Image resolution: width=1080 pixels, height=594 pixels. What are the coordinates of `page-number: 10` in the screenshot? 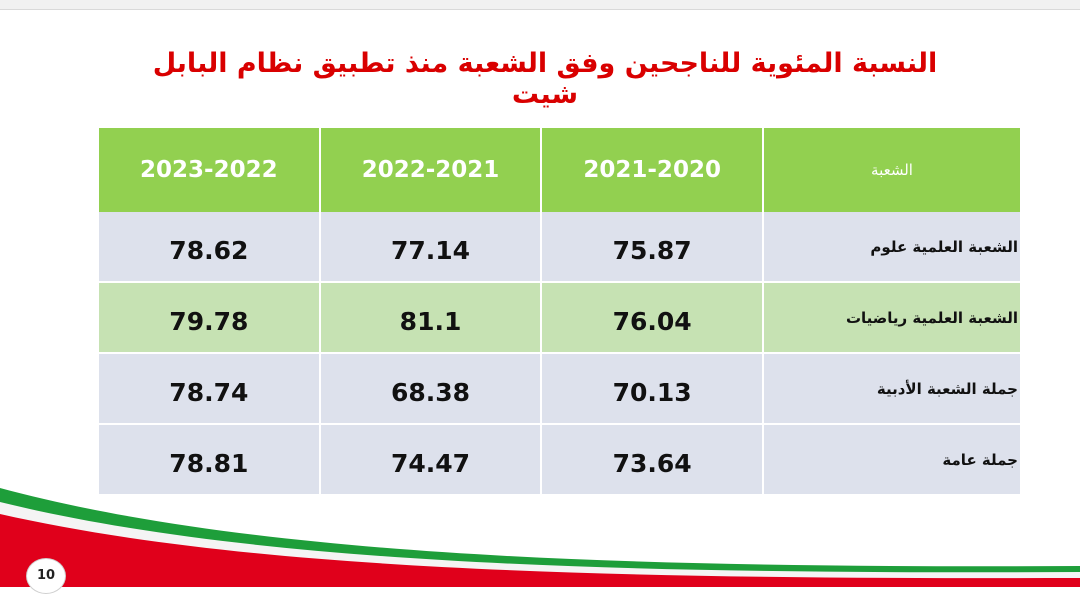 It's located at (46, 576).